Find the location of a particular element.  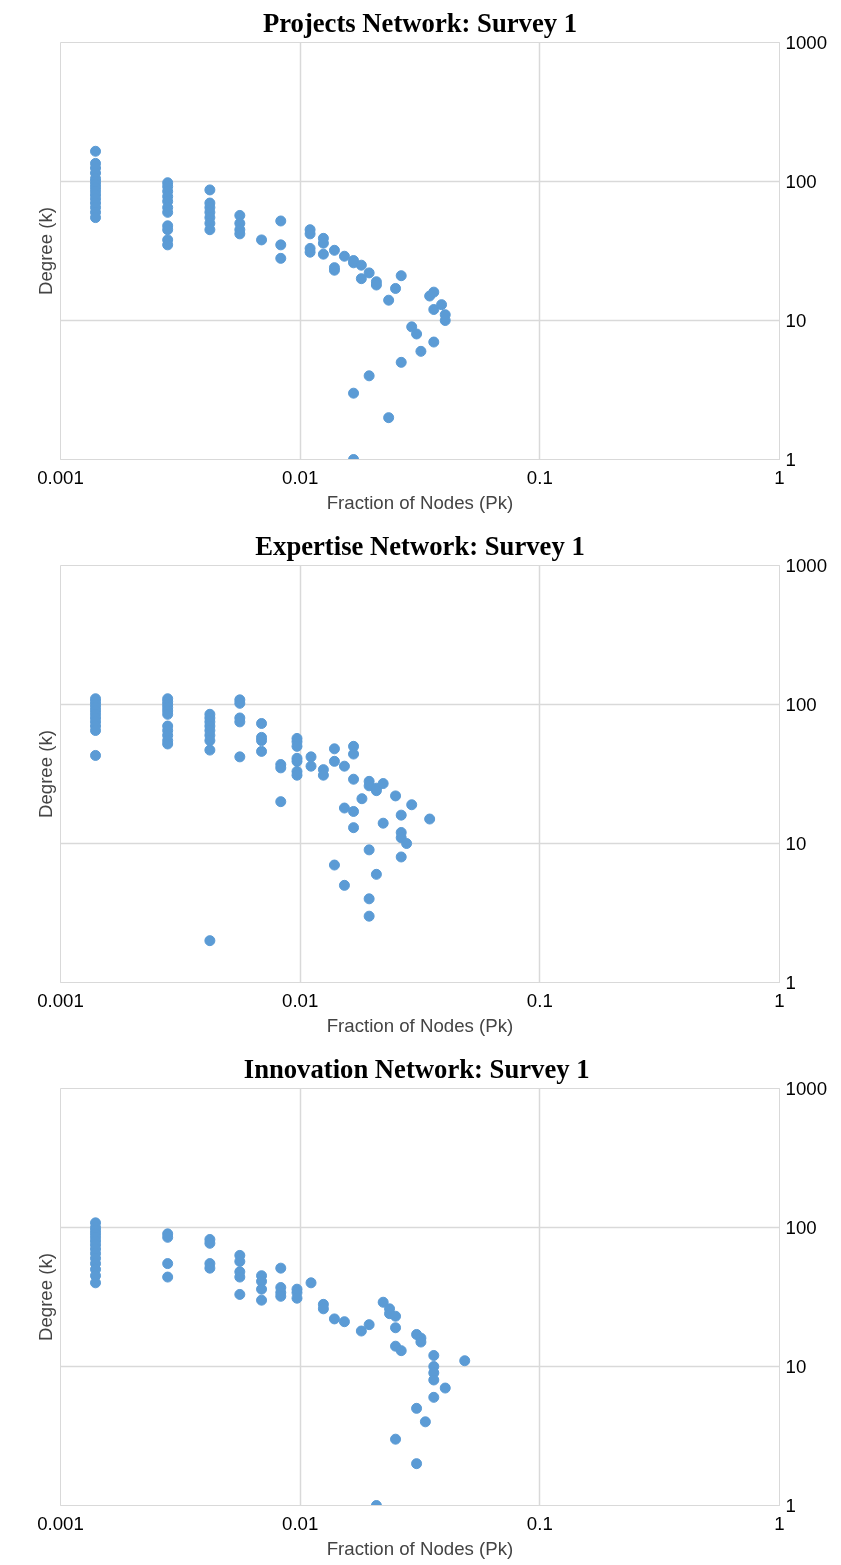

chart-title: Projects Network: Survey 1 is located at coordinates (420, 22).